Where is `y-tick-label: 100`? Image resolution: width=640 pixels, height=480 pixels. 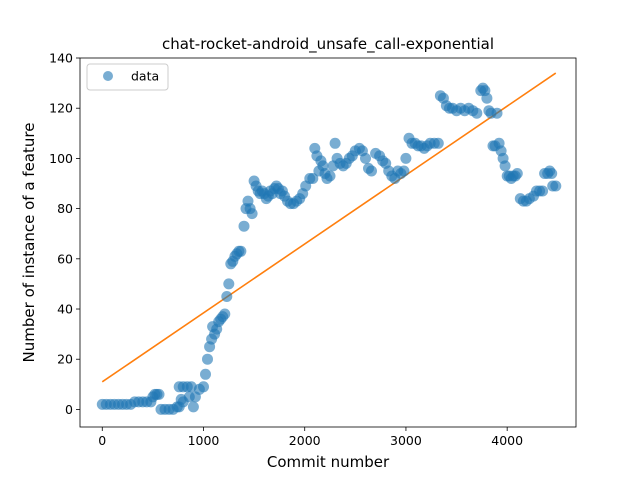 y-tick-label: 100 is located at coordinates (61, 158).